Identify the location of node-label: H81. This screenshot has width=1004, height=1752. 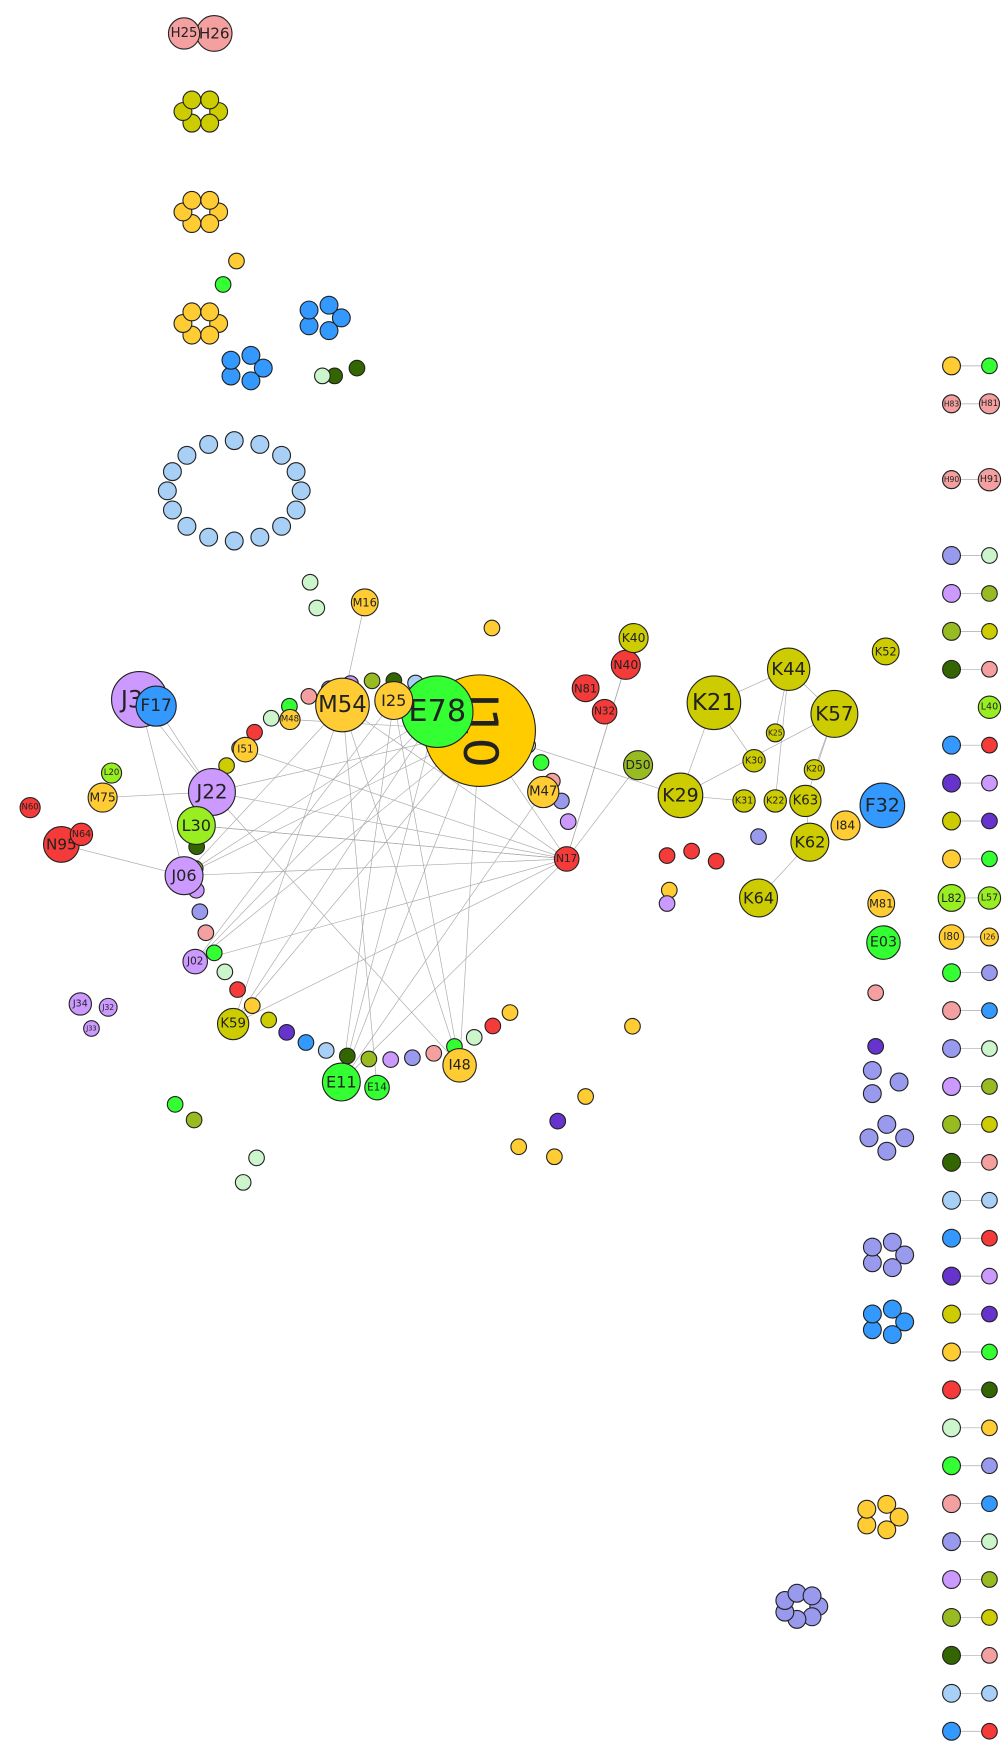
(989, 404).